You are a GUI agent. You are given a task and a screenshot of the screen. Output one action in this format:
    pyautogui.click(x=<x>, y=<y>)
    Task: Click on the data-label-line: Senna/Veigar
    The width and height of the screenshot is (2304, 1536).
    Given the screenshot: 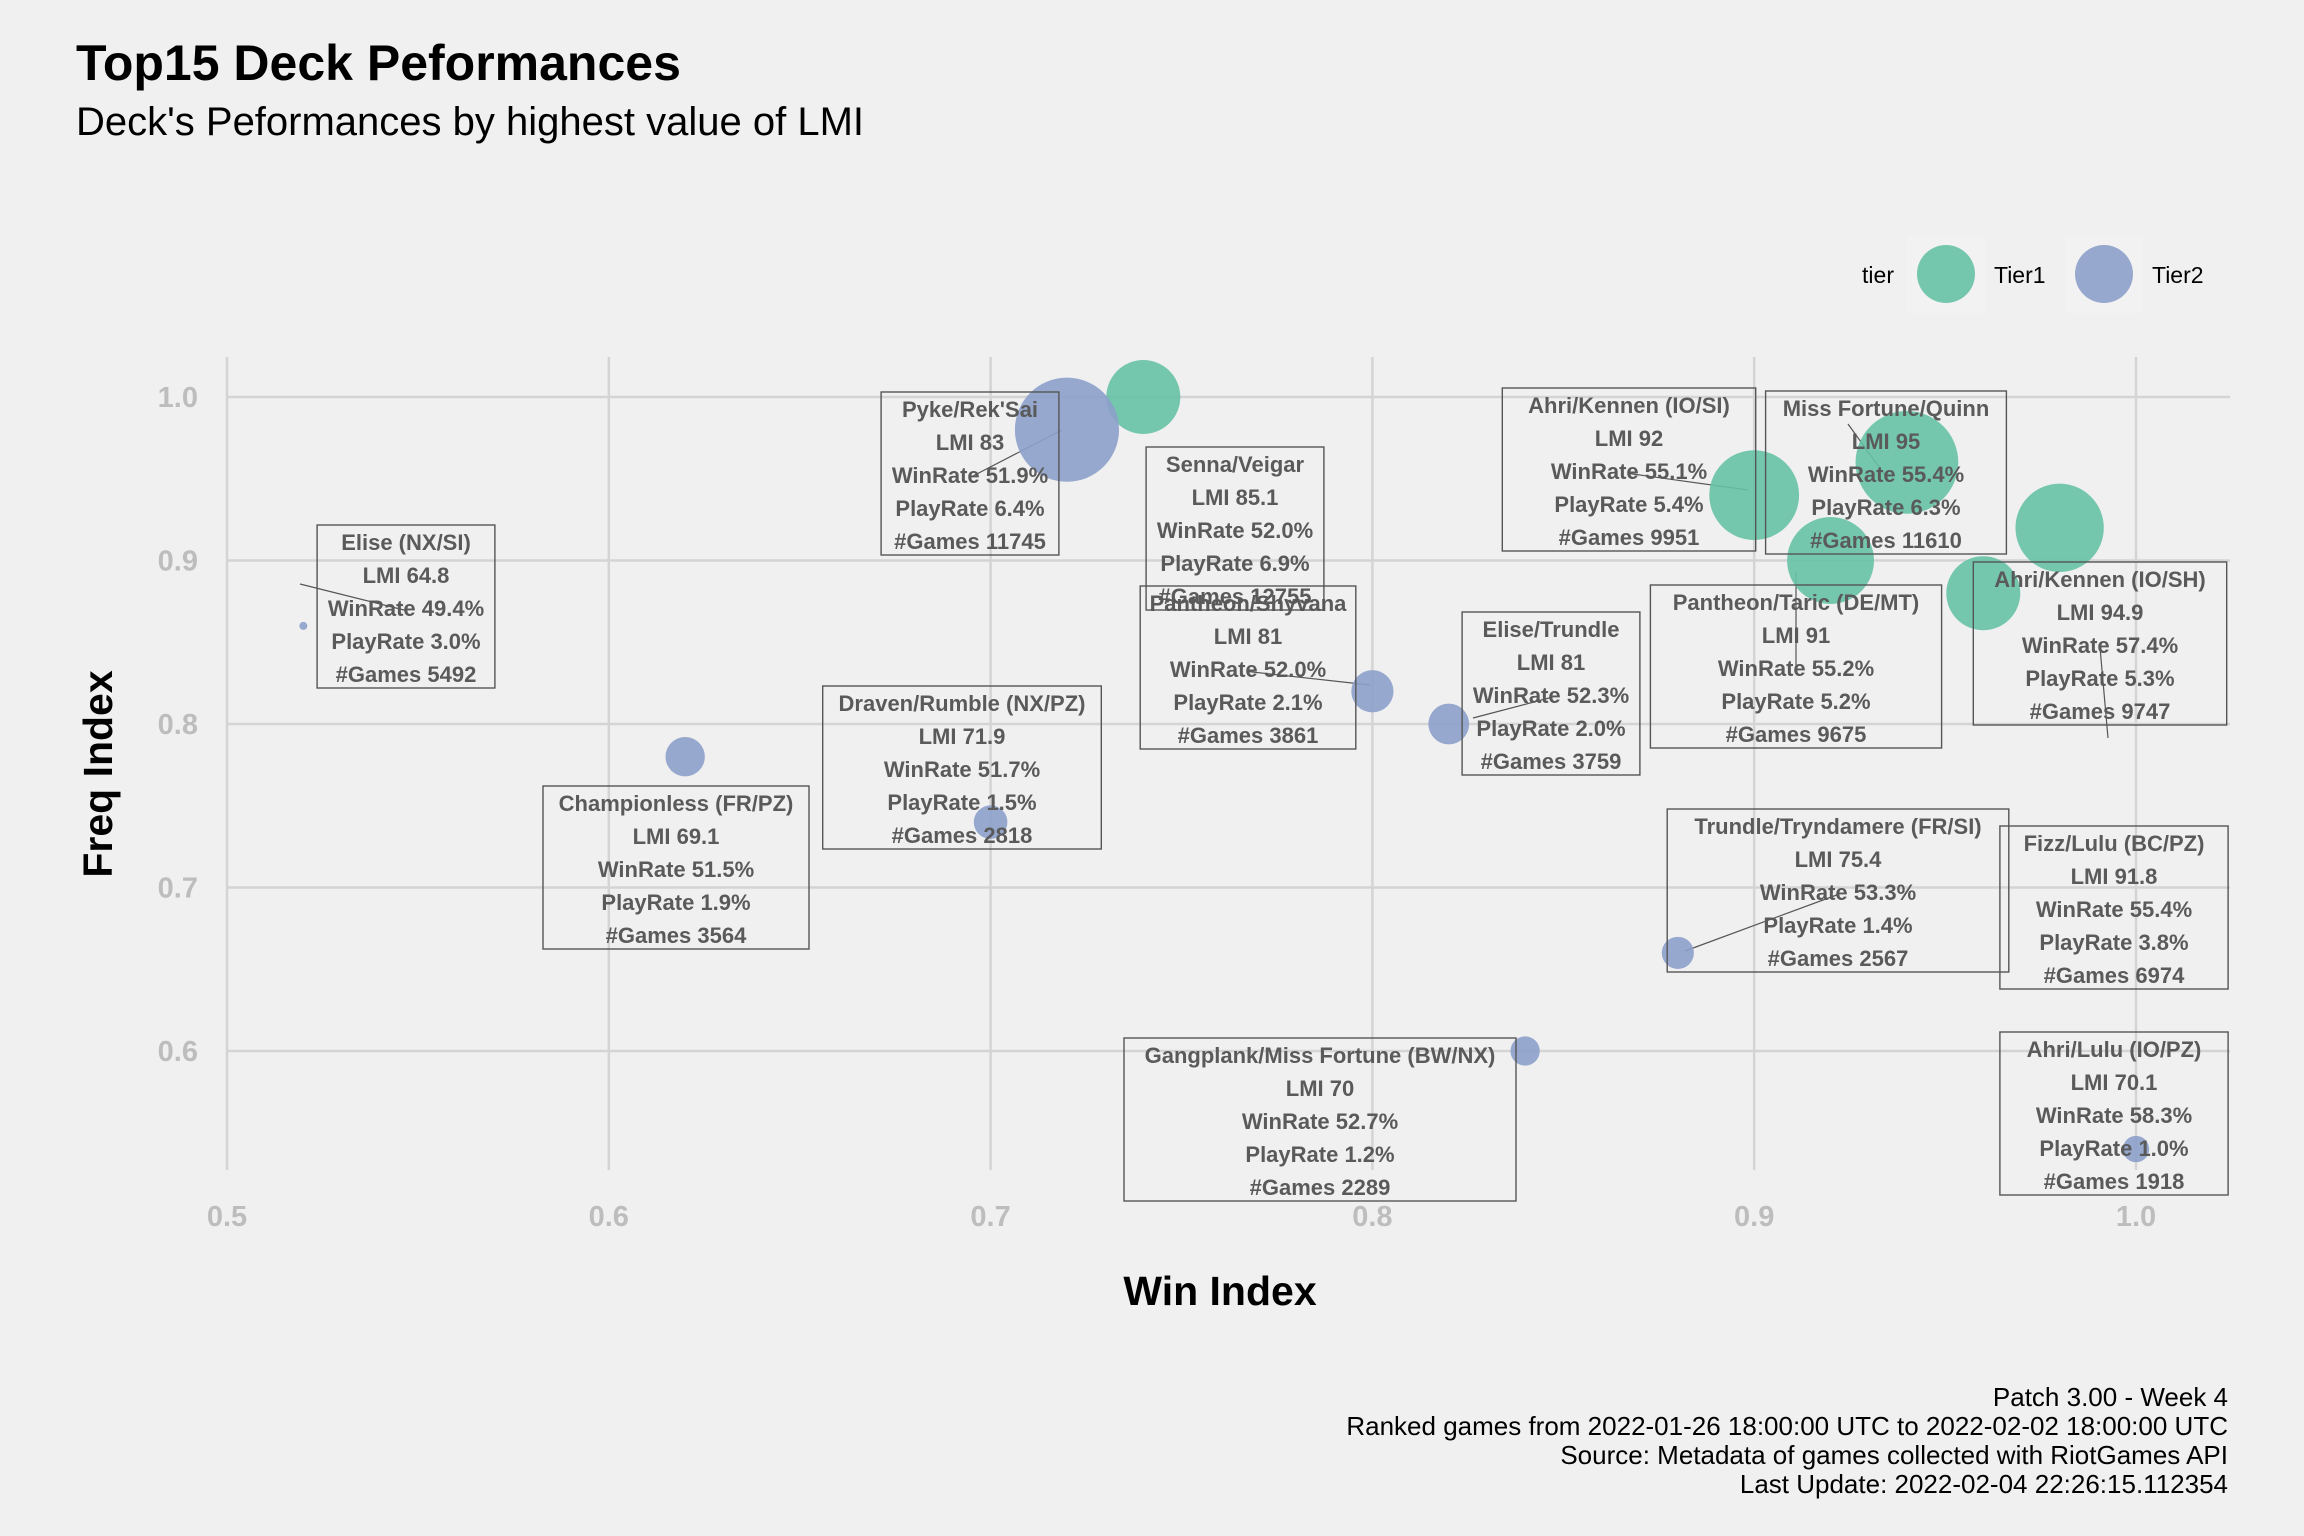 What is the action you would take?
    pyautogui.click(x=1235, y=464)
    